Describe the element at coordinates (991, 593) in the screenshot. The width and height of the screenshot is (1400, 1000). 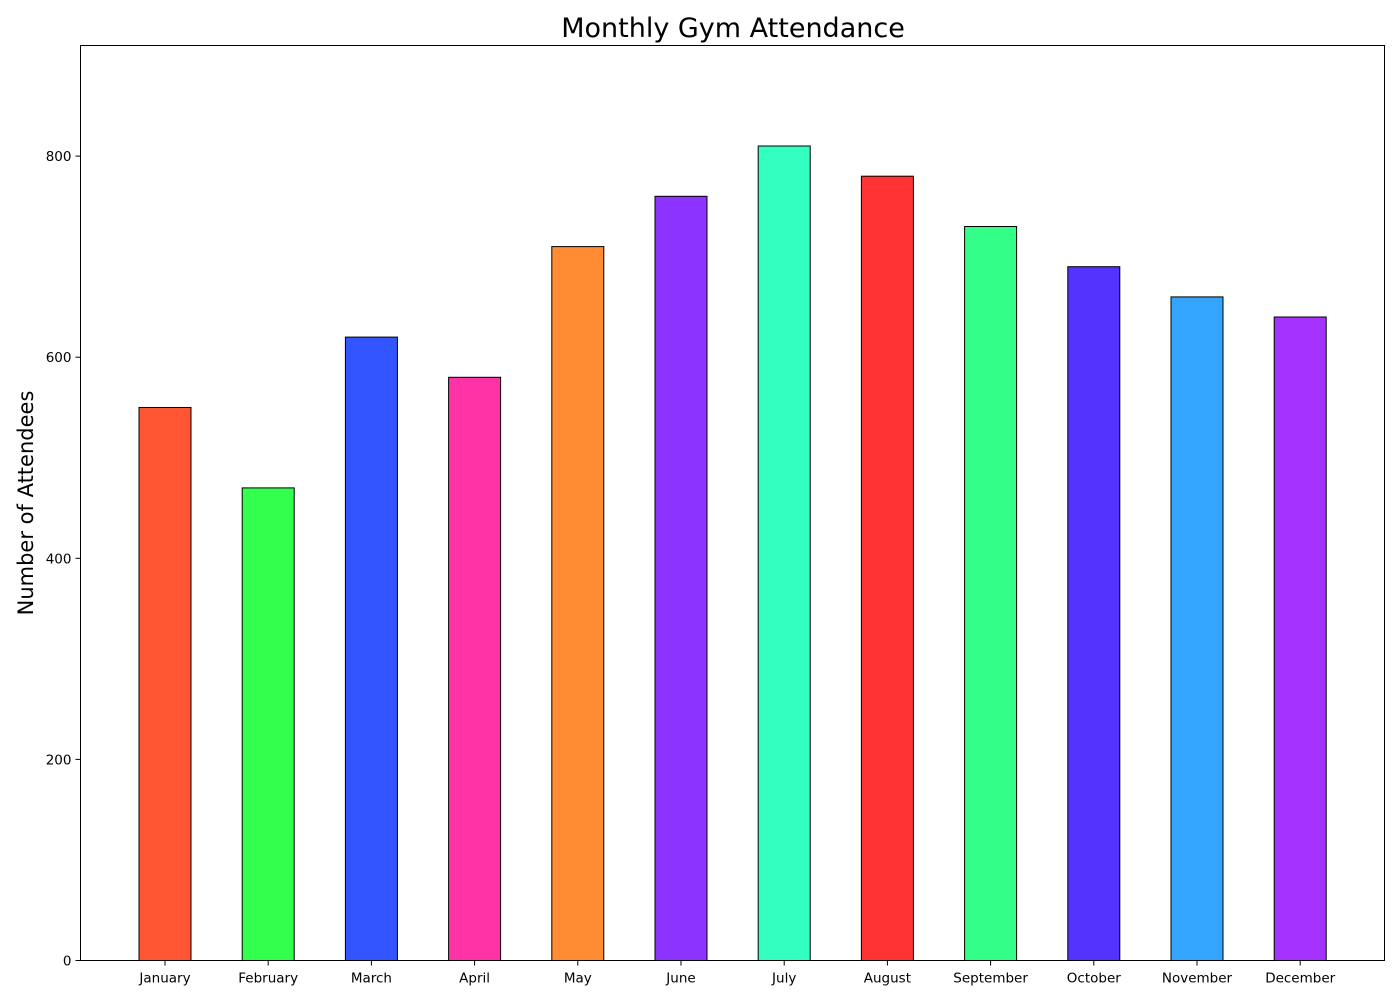
I see `bar-september` at that location.